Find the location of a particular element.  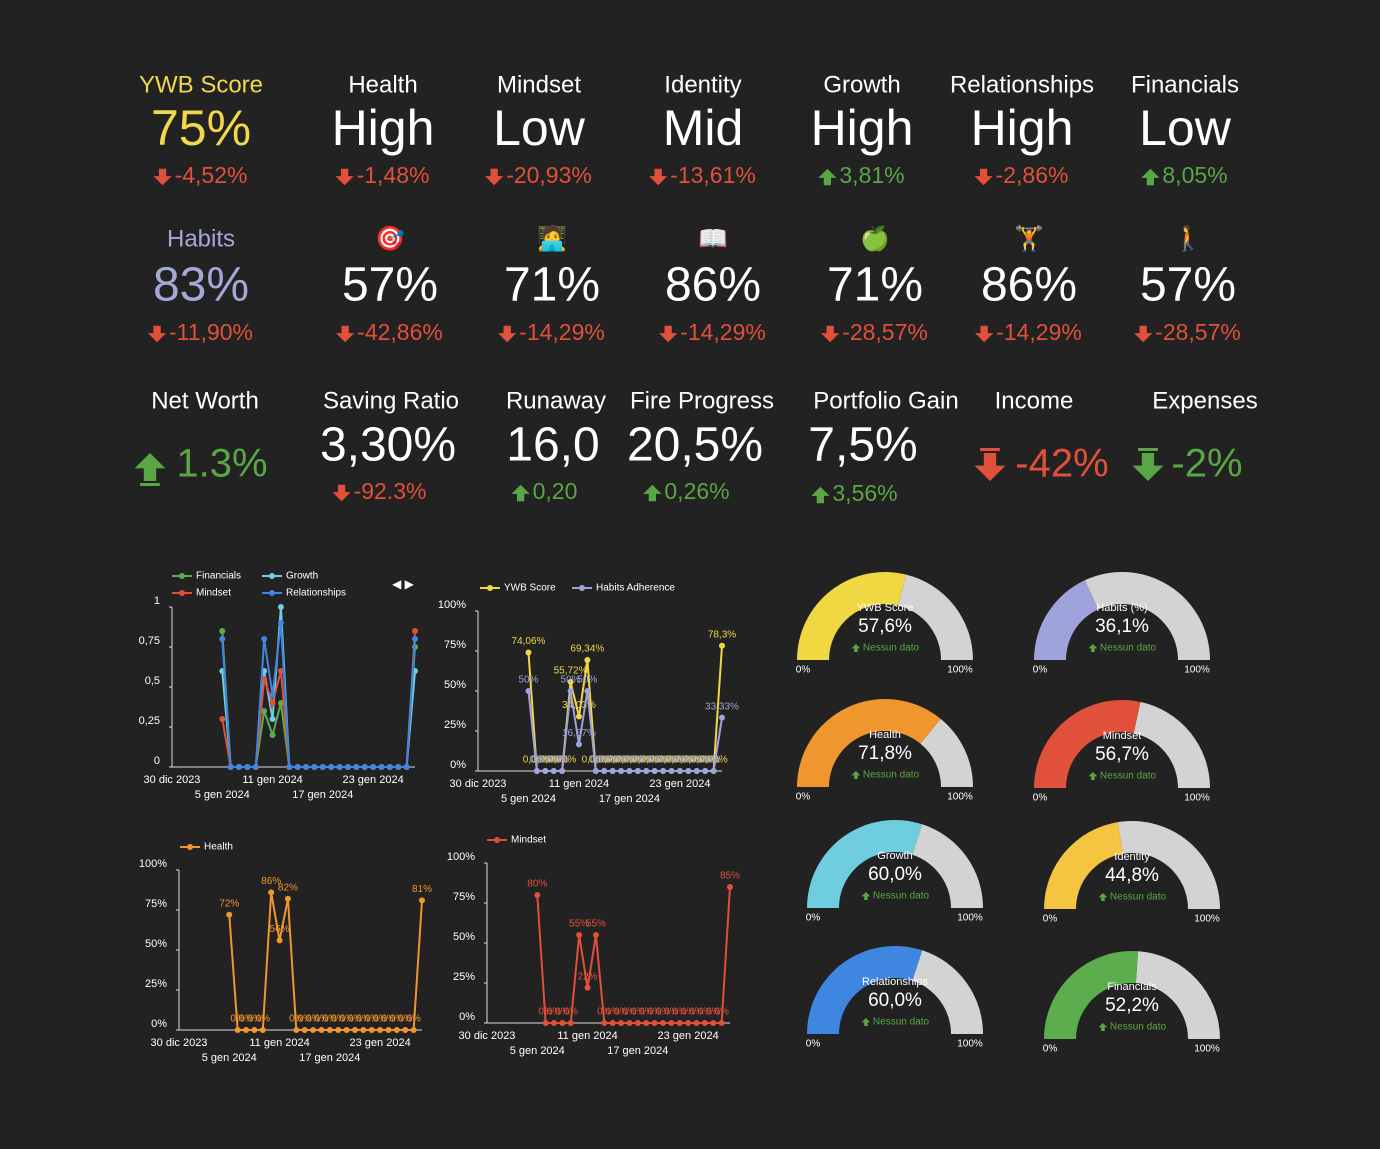

kpi-delta: 8,05% is located at coordinates (1194, 175).